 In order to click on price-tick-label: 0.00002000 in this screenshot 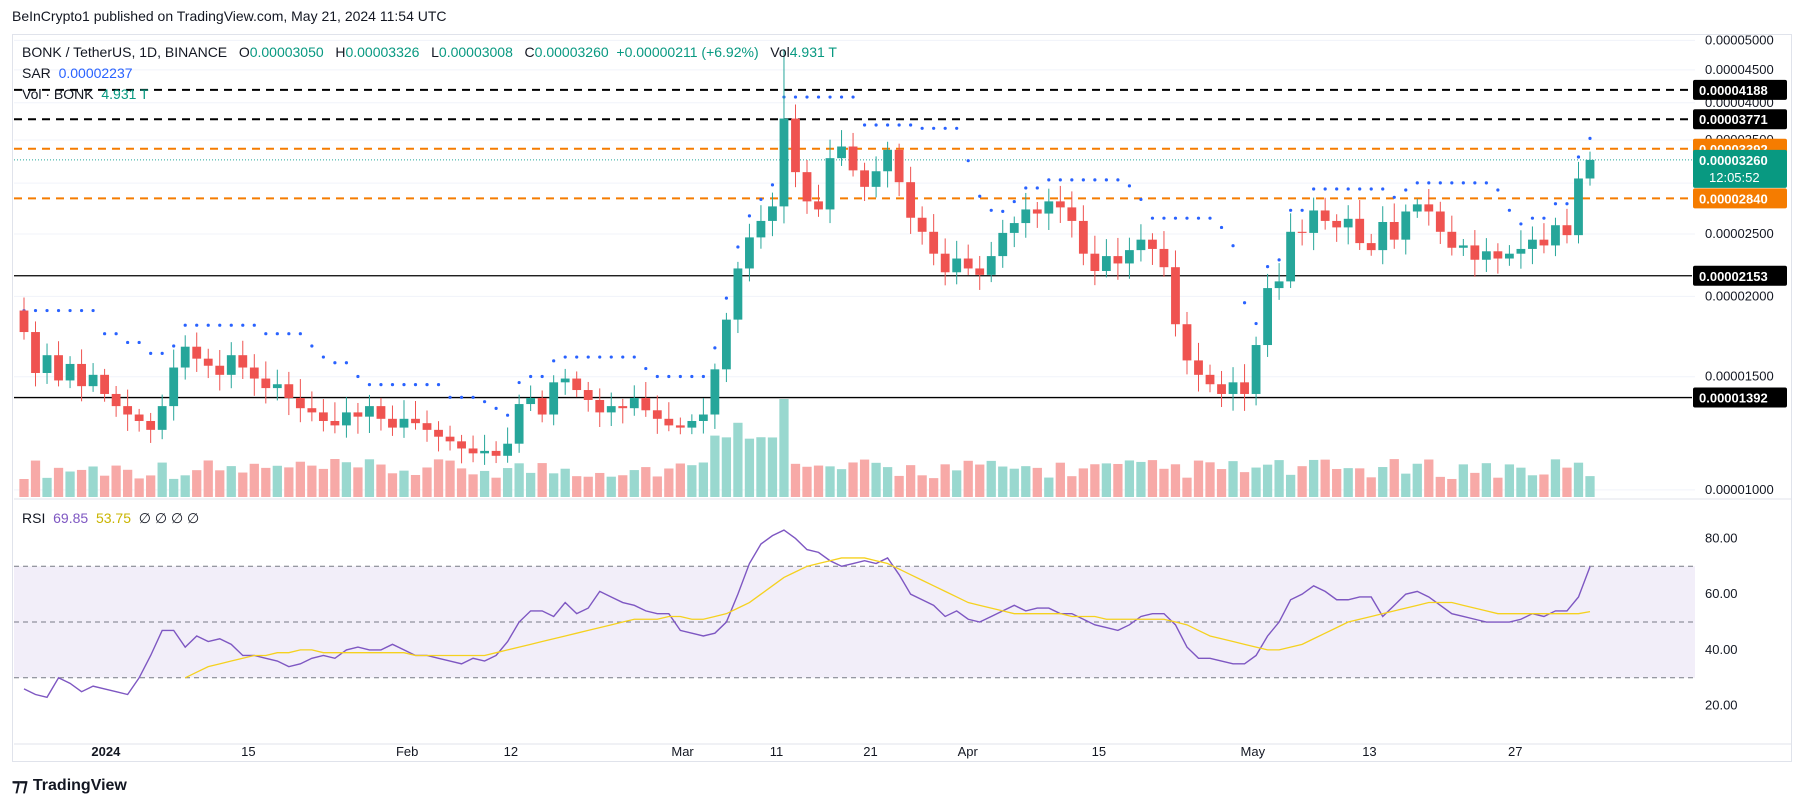, I will do `click(1739, 295)`.